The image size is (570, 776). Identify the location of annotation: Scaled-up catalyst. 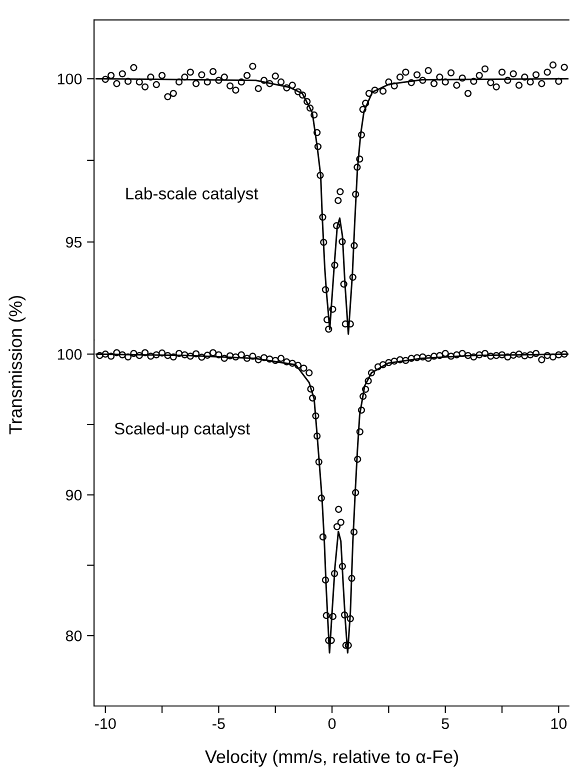
(182, 430).